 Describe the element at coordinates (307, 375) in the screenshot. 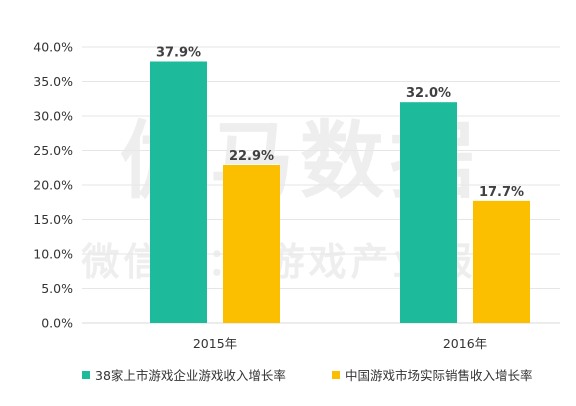

I see `legend: 38家上市游戏企业游戏收入增长率 中国游戏市场实际销售收入增长率` at that location.